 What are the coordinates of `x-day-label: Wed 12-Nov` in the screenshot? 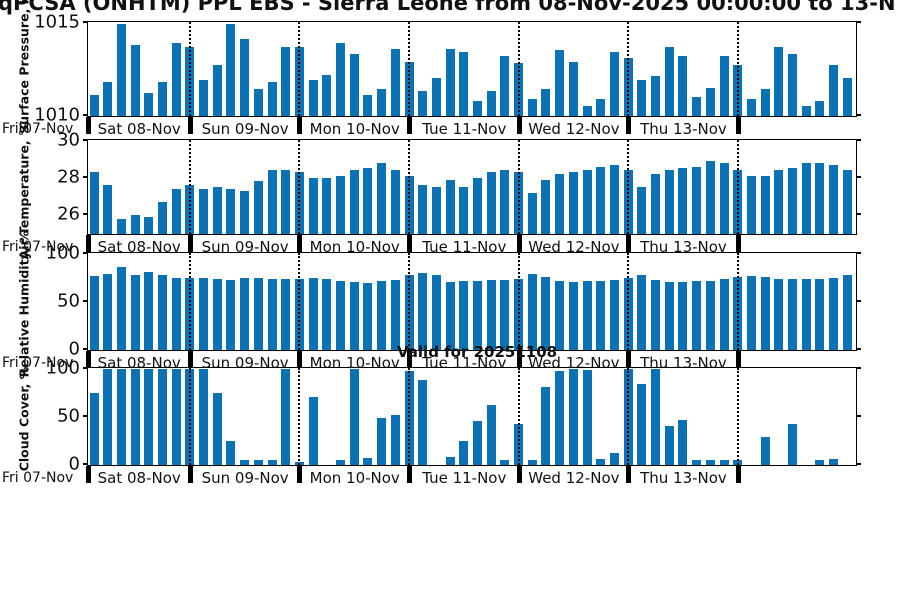 It's located at (574, 246).